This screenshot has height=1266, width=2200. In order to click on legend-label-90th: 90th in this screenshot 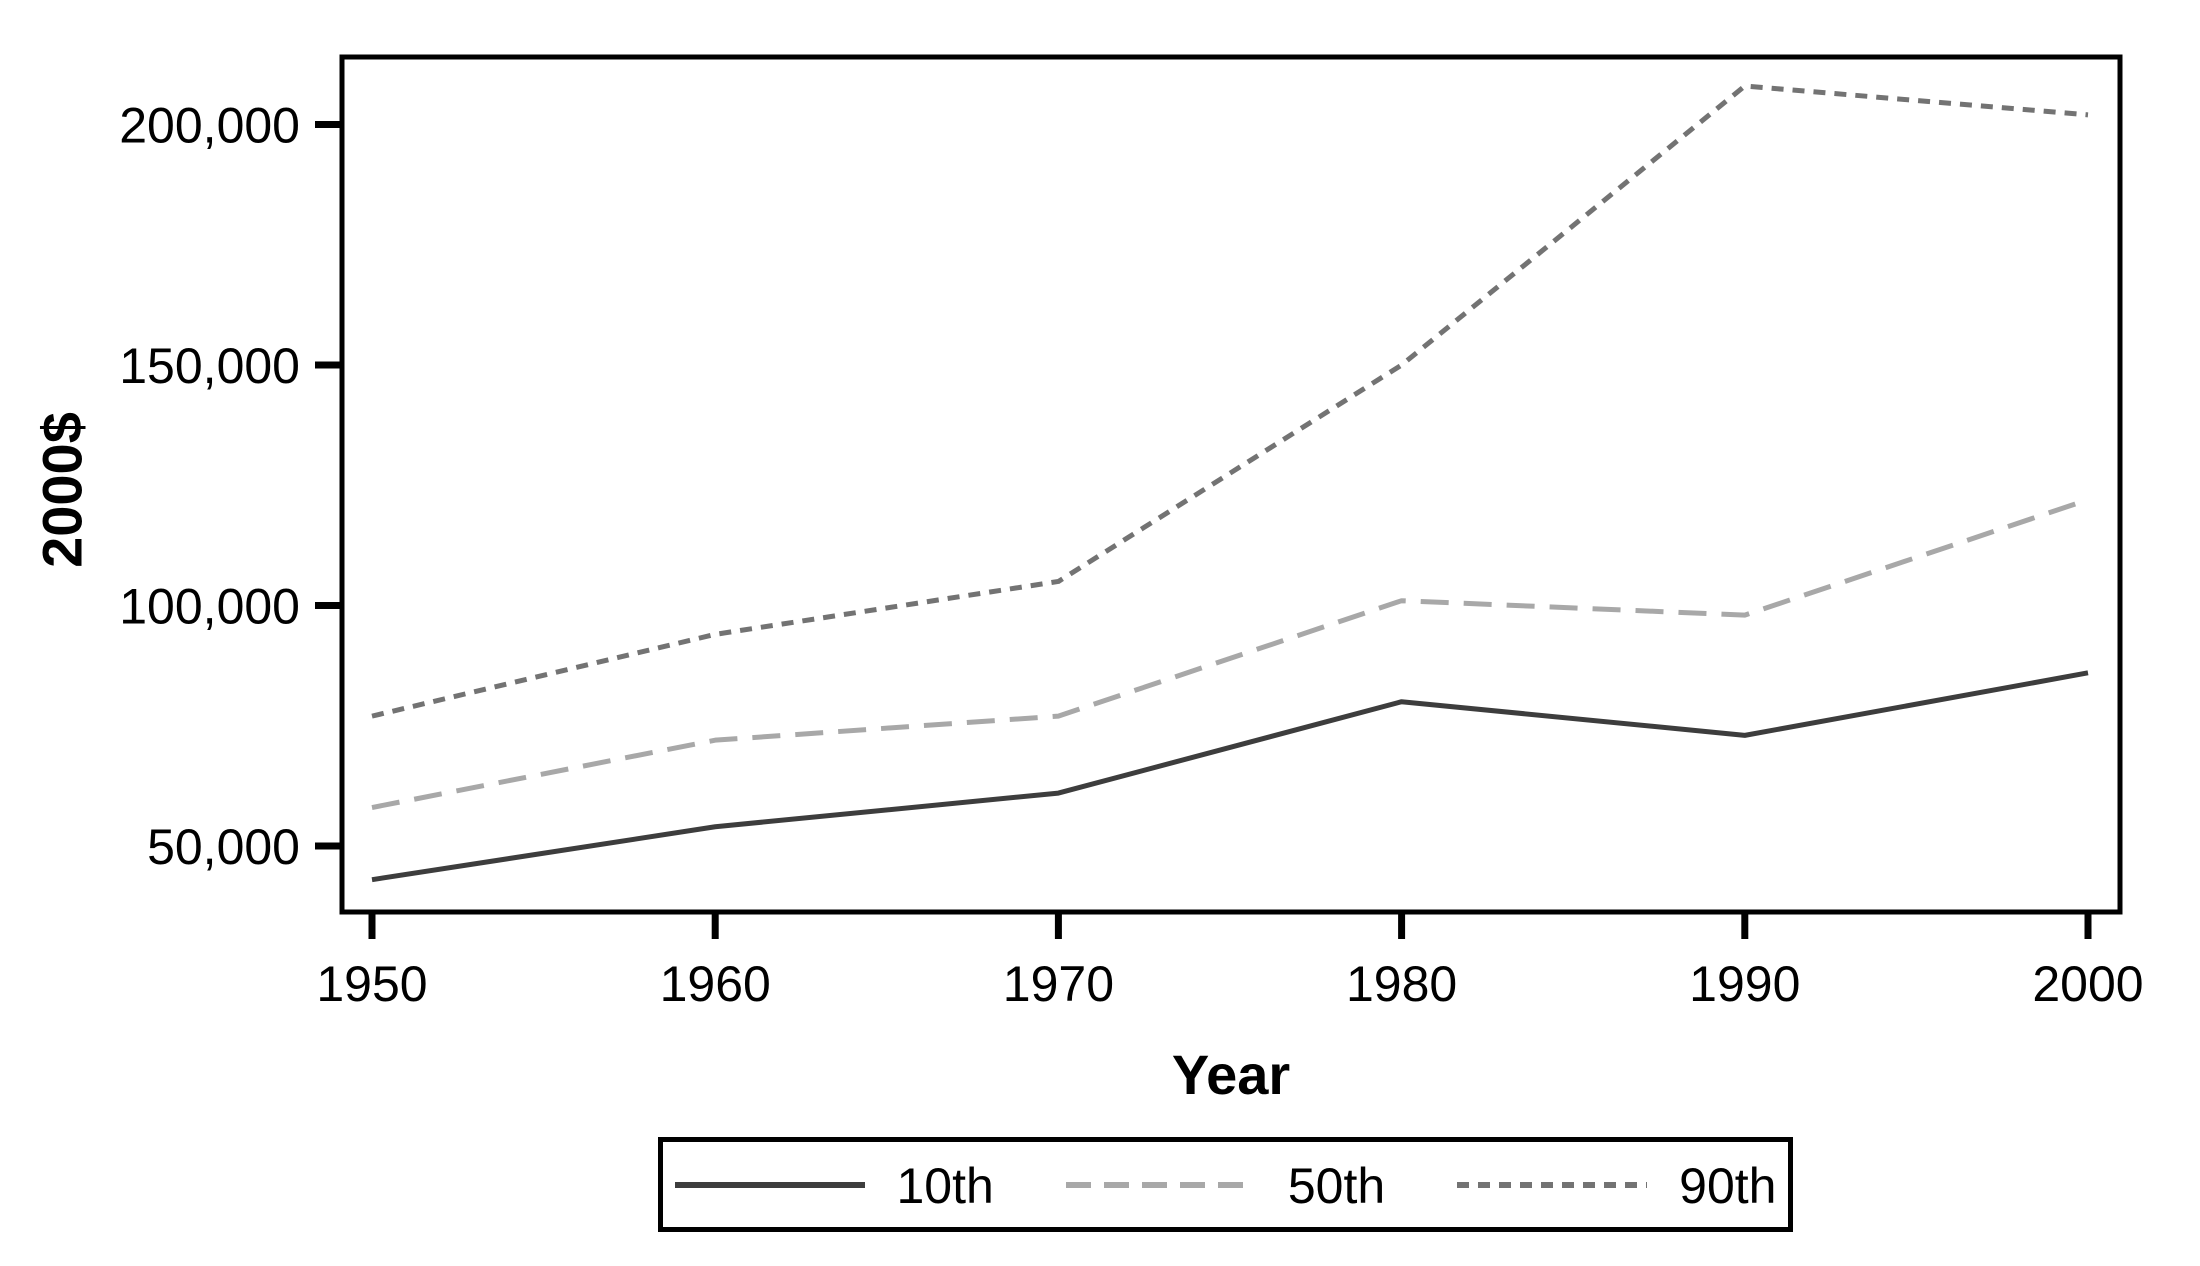, I will do `click(1728, 1185)`.